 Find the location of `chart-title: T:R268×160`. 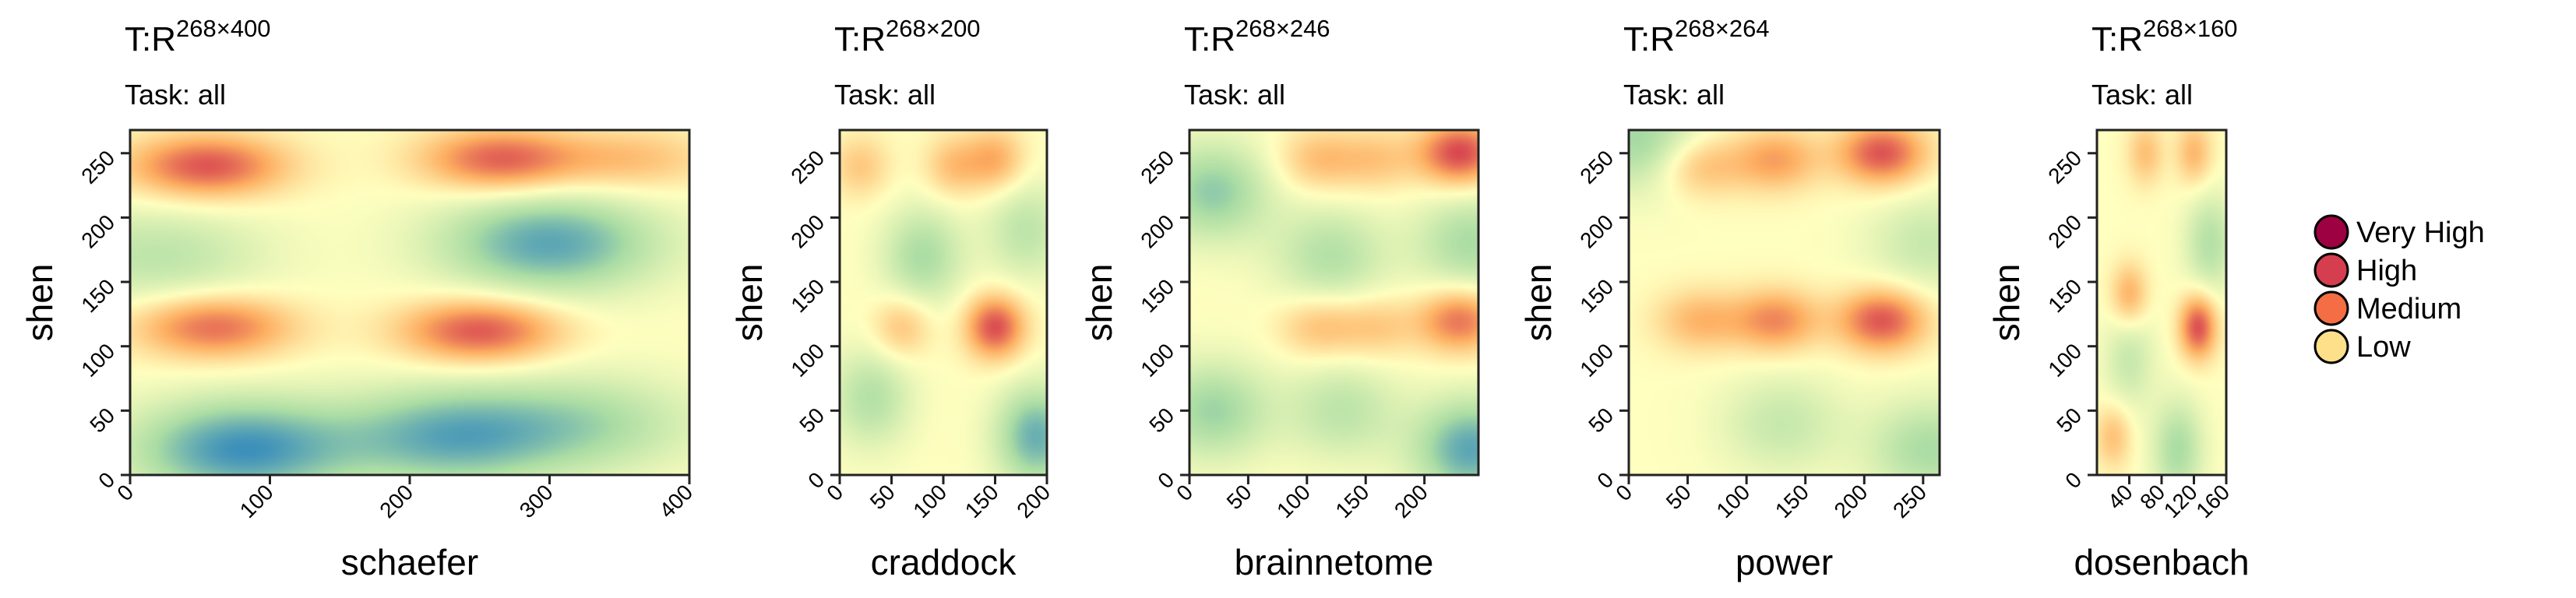

chart-title: T:R268×160 is located at coordinates (2164, 37).